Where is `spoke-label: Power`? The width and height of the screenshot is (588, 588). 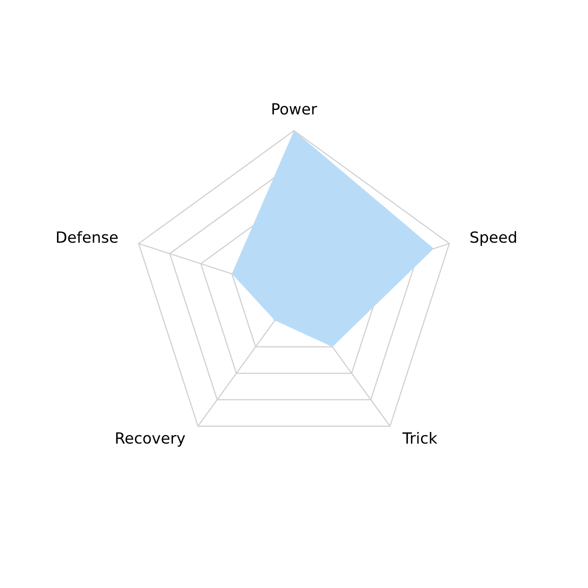 spoke-label: Power is located at coordinates (295, 109).